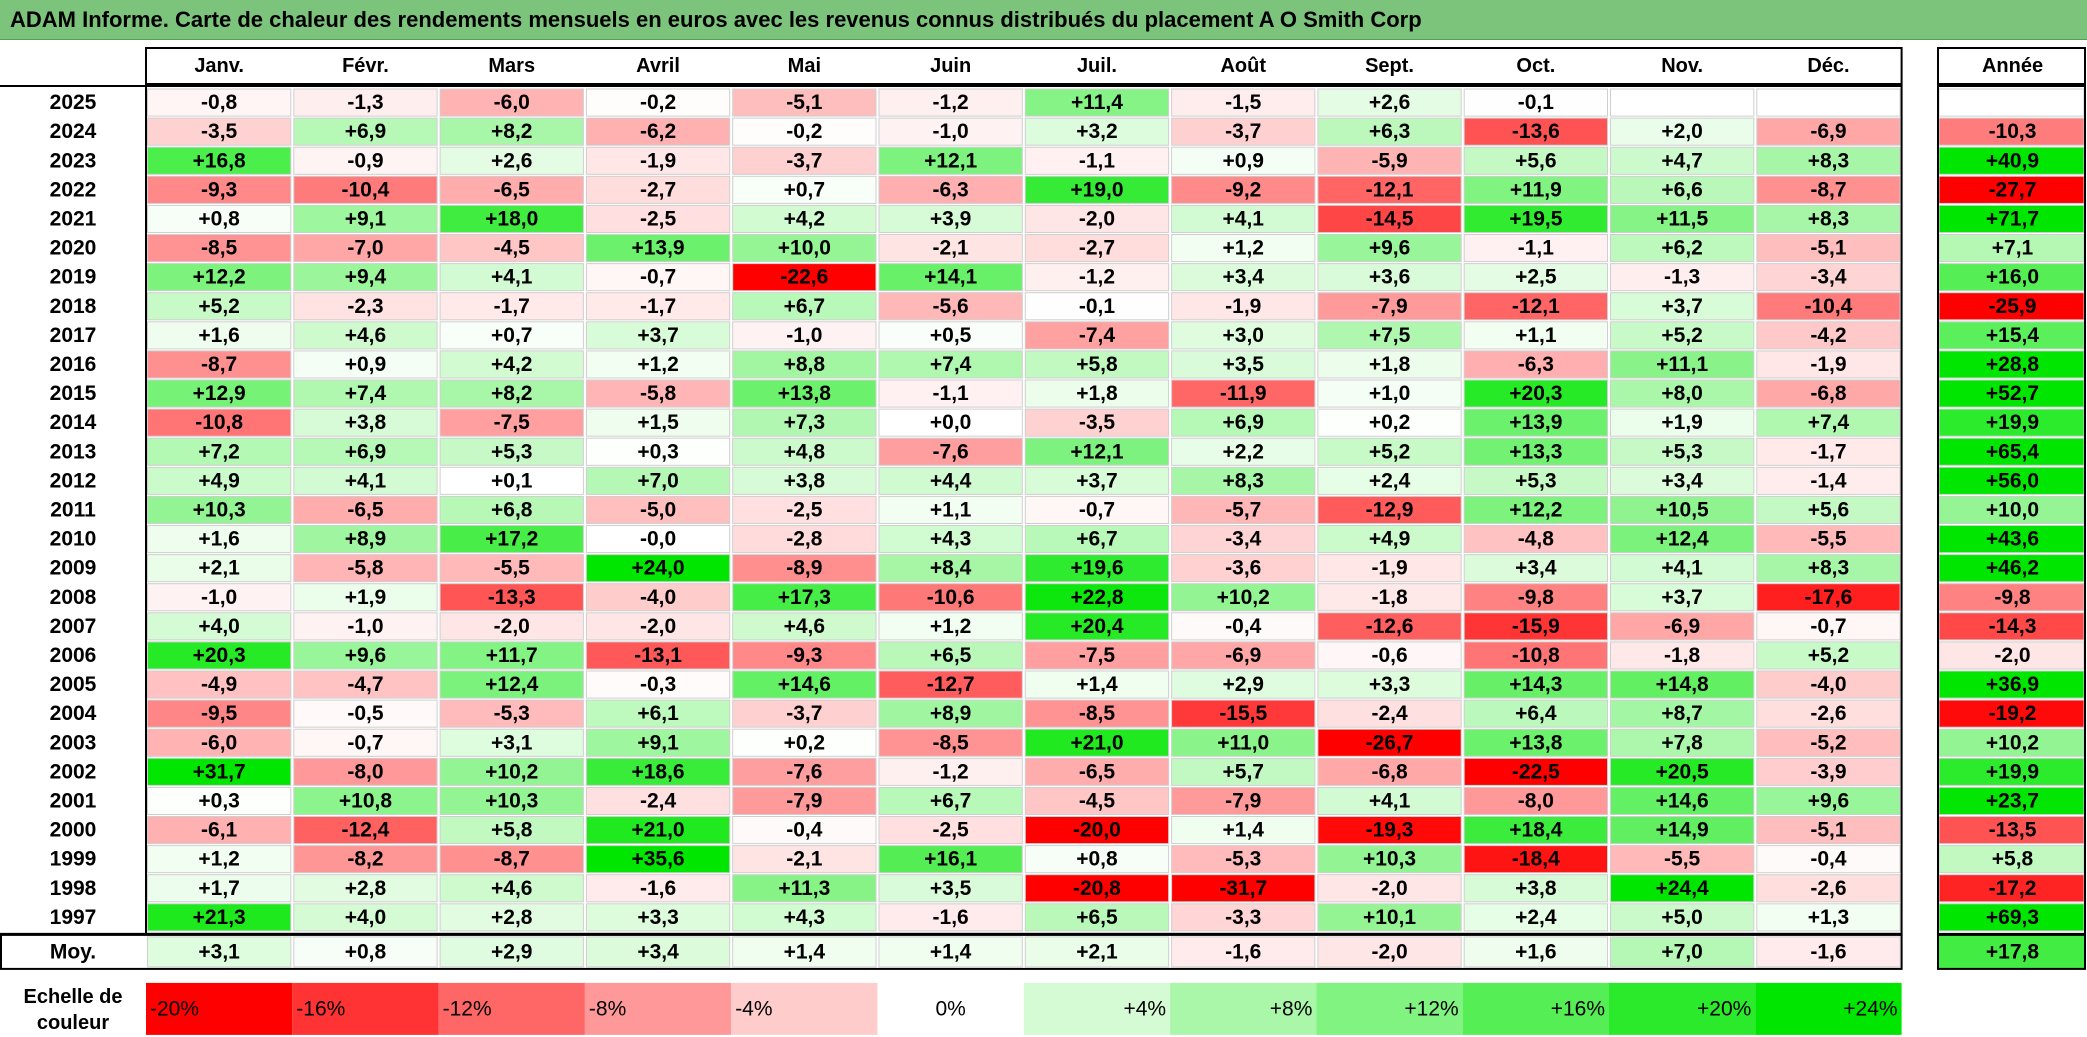  What do you see at coordinates (1097, 1008) in the screenshot?
I see `color-scale-swatch` at bounding box center [1097, 1008].